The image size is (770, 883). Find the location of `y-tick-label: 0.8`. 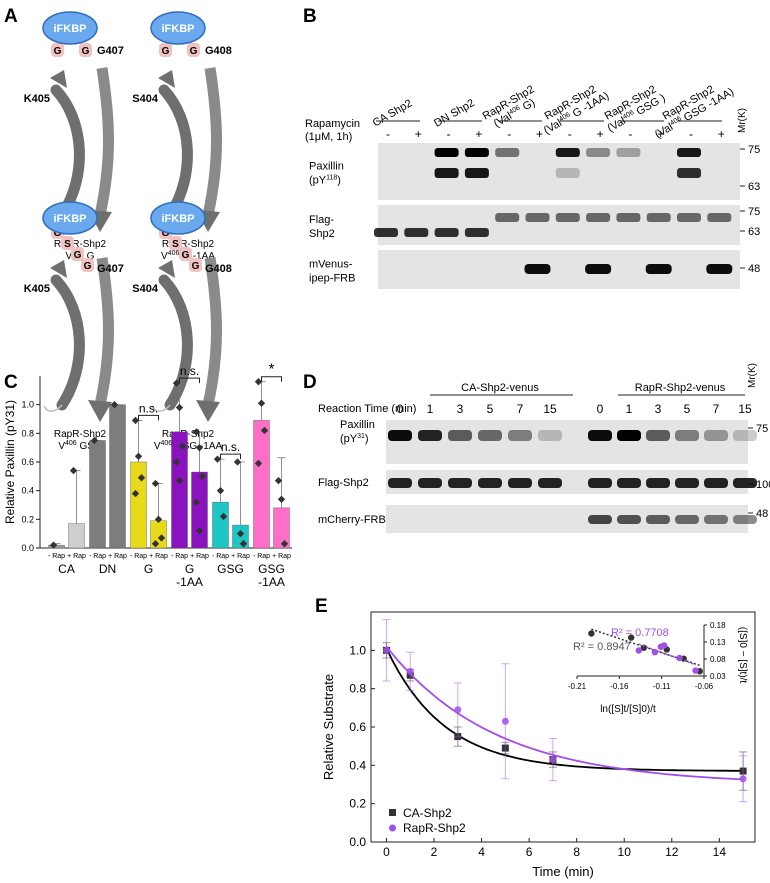

y-tick-label: 0.8 is located at coordinates (357, 689).